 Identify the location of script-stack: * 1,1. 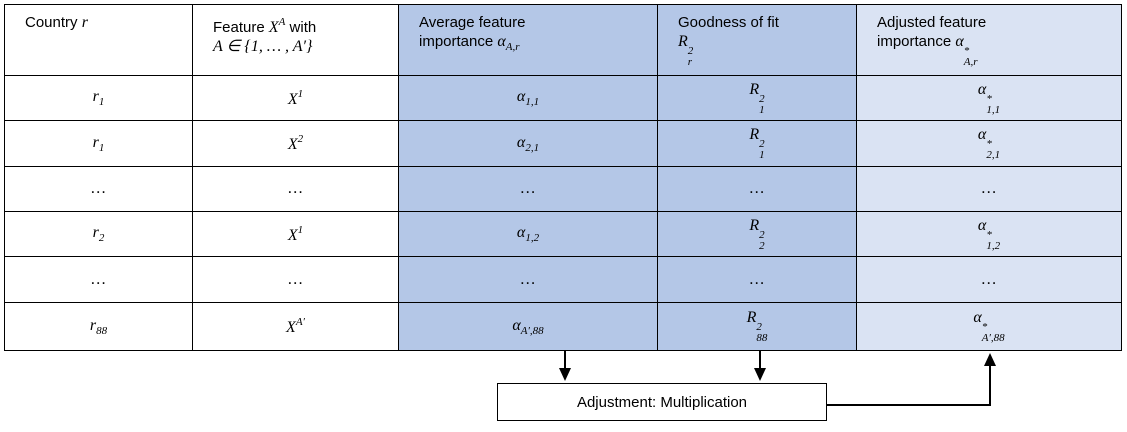
(993, 104).